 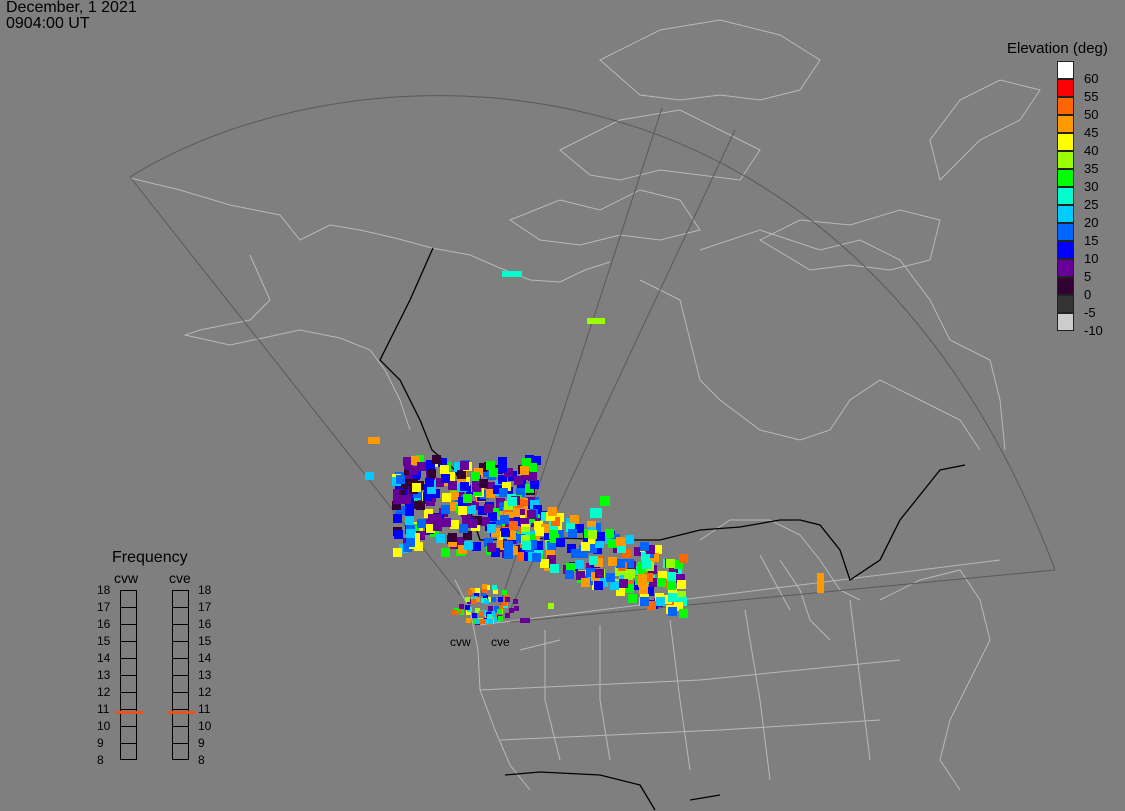 I want to click on legend-label: -10, so click(x=1093, y=330).